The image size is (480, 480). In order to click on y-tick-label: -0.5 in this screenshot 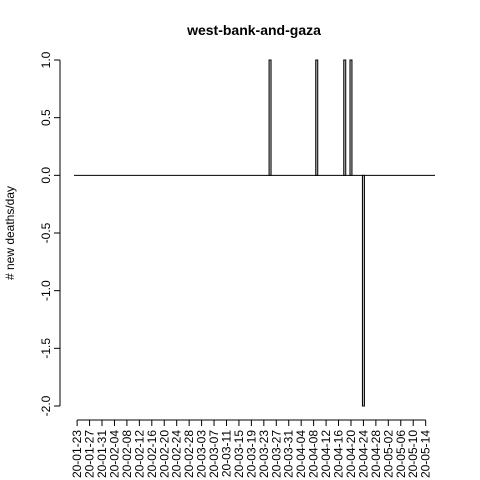, I will do `click(46, 232)`.